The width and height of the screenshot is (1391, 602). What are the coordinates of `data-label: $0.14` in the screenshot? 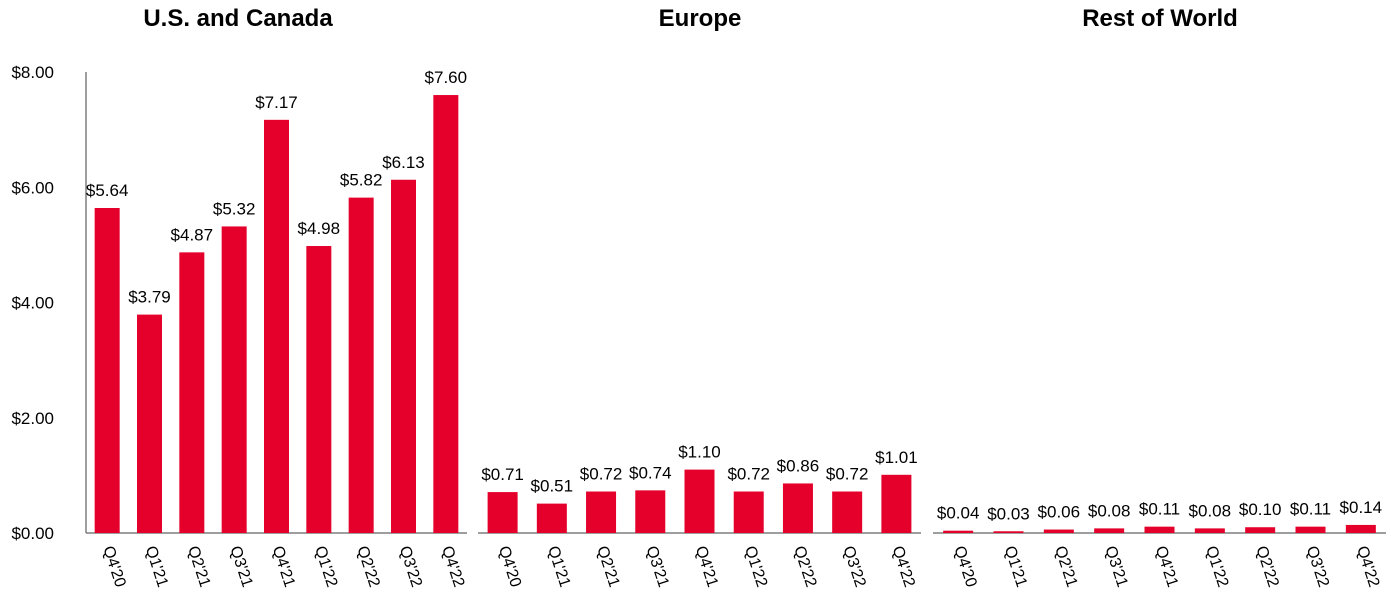 It's located at (1361, 507).